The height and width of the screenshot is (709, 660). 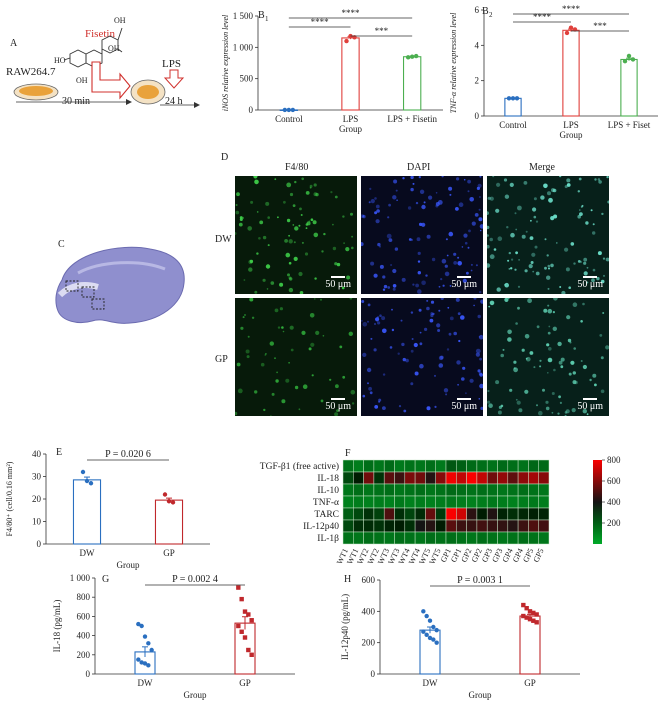 I want to click on y-tick-label: 10, so click(x=37, y=522).